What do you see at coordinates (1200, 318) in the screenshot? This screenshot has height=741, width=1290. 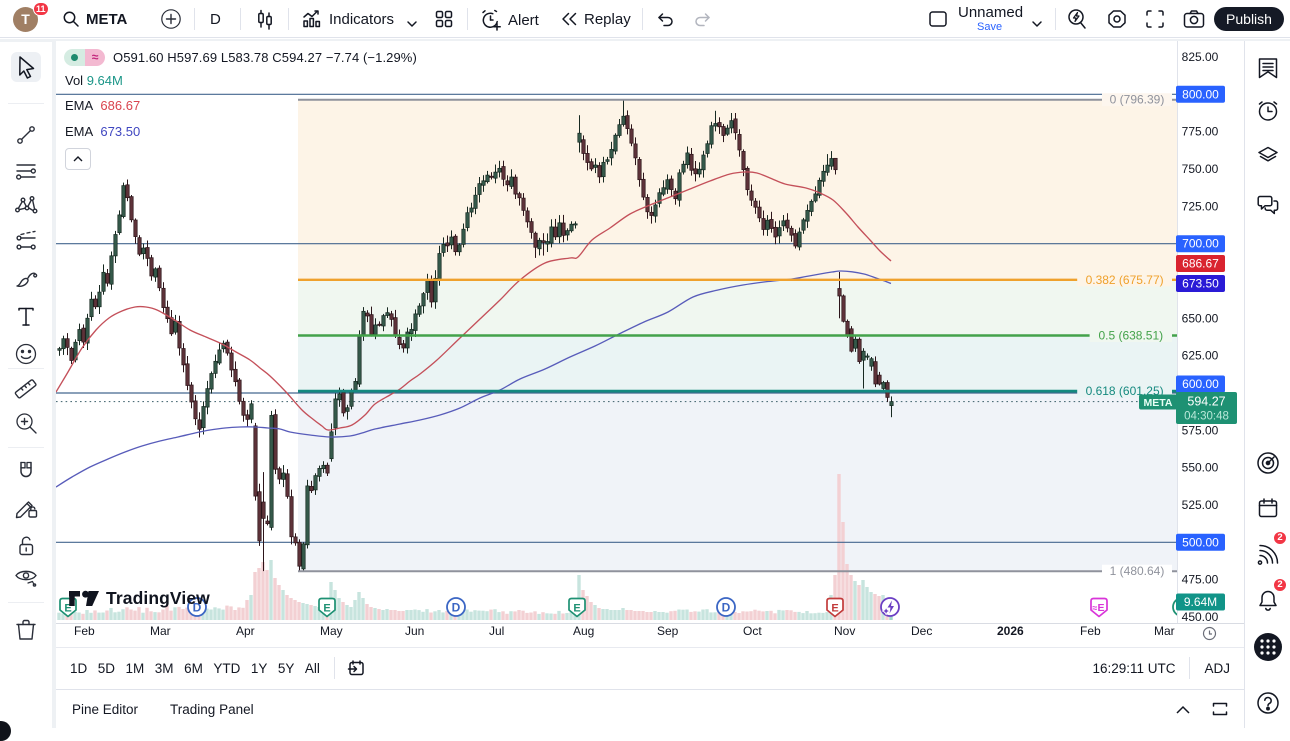 I see `svg-text: 650.00` at bounding box center [1200, 318].